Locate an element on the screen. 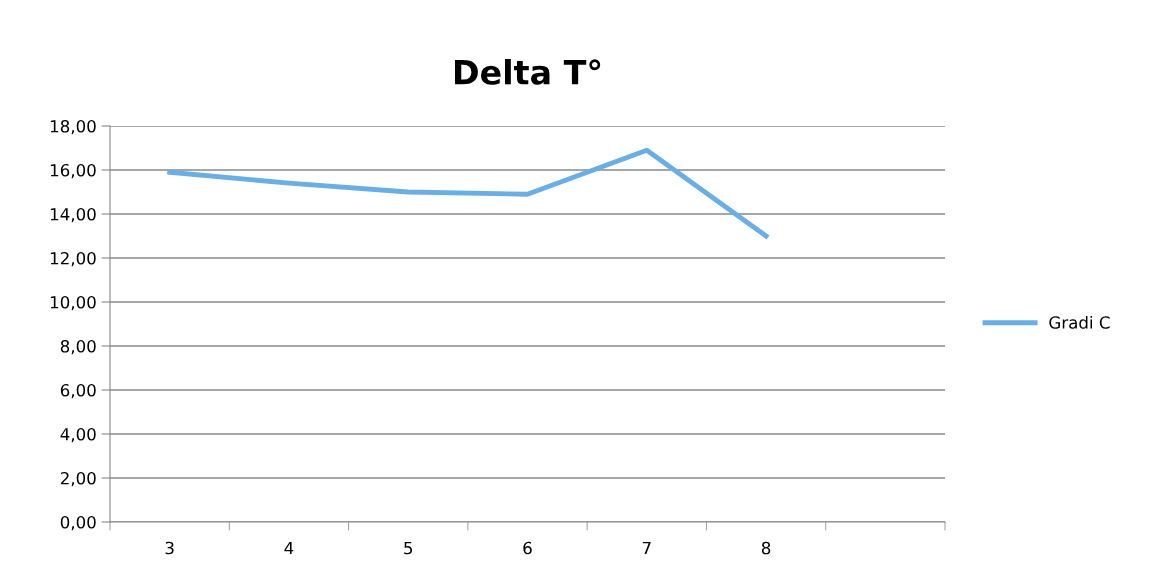  x-tick-label: 3 is located at coordinates (169, 548).